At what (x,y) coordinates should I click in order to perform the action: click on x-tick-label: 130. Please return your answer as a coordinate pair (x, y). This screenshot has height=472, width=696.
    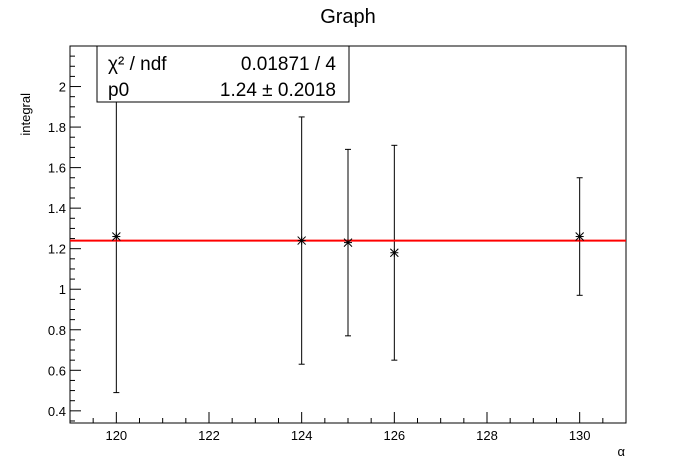
    Looking at the image, I should click on (580, 435).